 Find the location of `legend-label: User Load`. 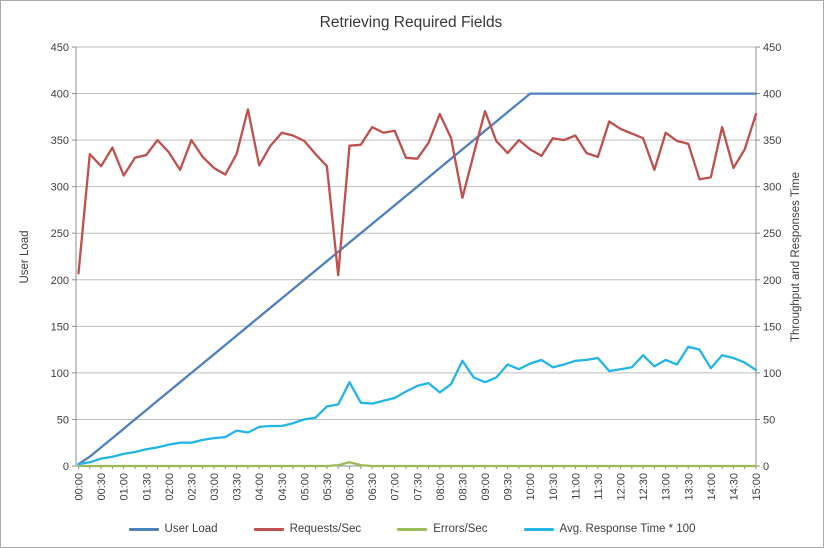

legend-label: User Load is located at coordinates (191, 529).